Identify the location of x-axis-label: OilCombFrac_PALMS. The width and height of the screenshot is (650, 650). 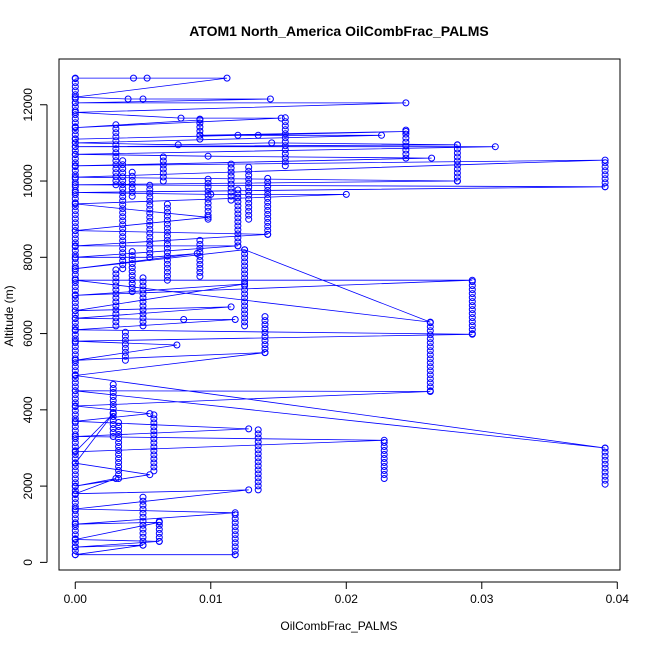
(338, 626).